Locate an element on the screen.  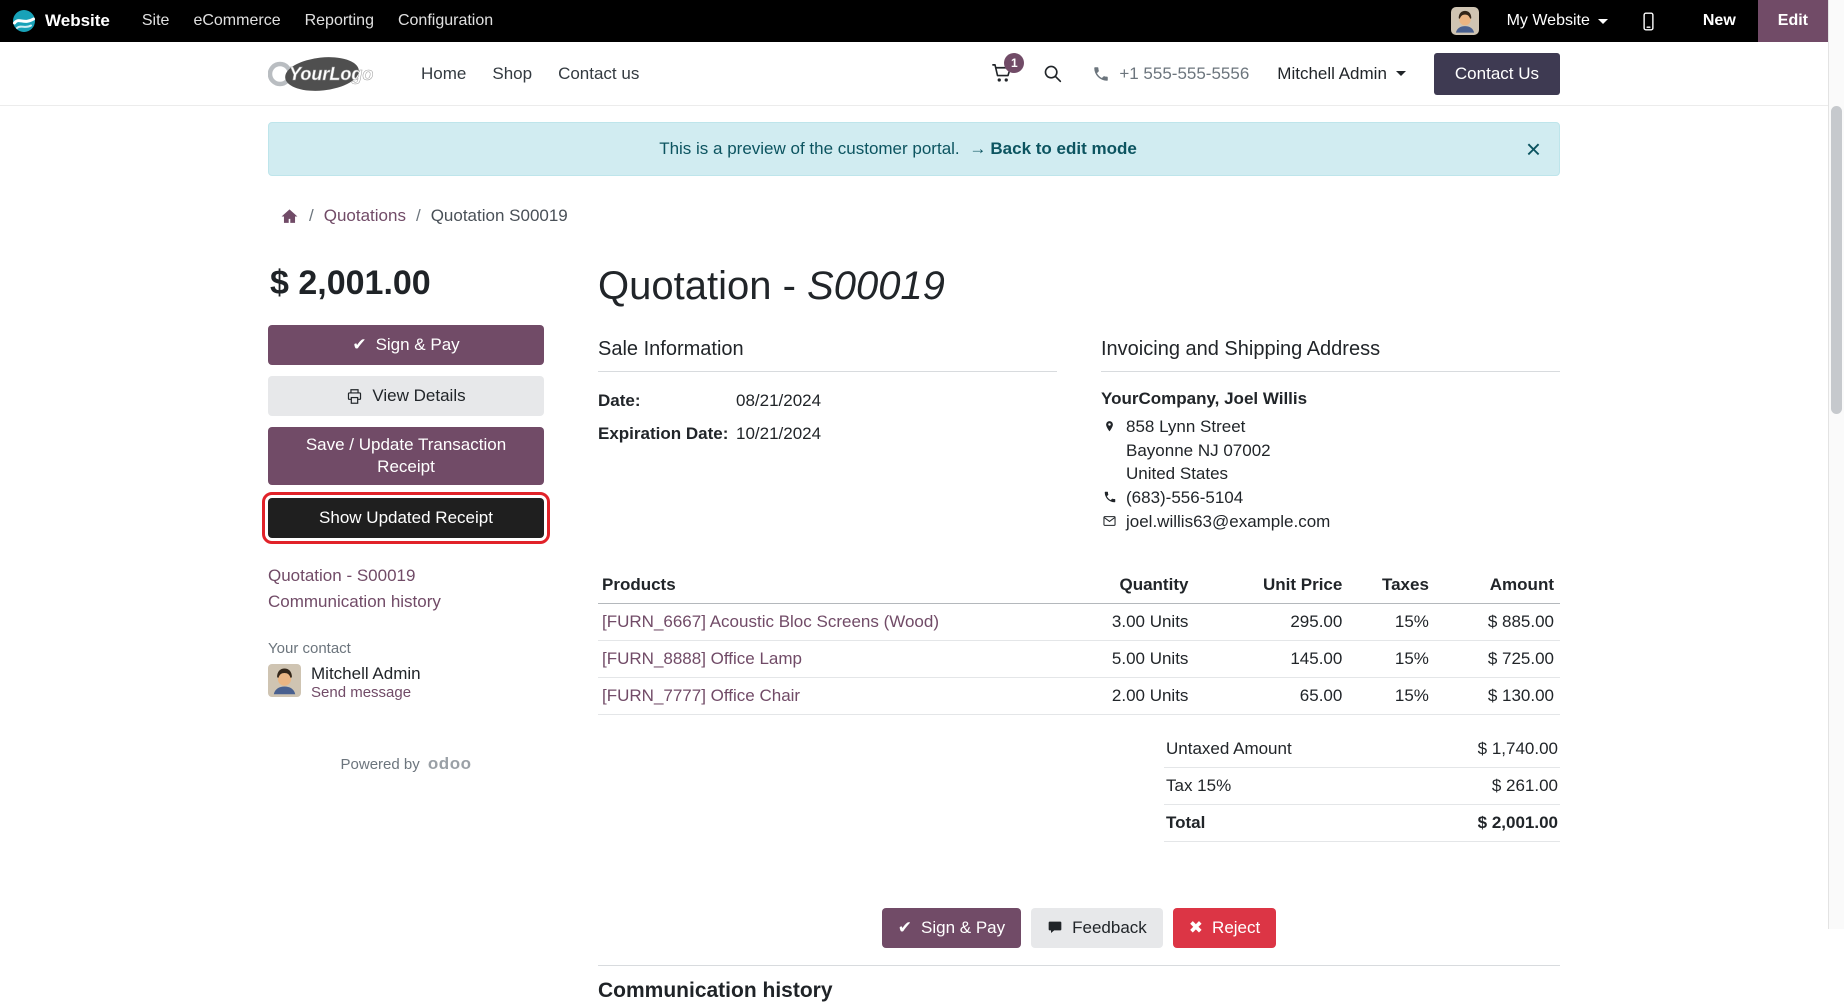
show-updated-receipt-button: Show Updated Receipt is located at coordinates (406, 518).